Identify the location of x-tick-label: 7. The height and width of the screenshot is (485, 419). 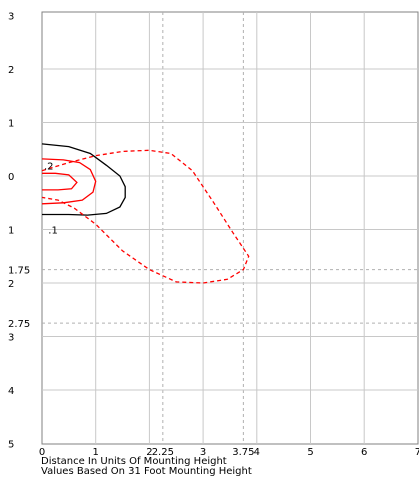
(417, 452).